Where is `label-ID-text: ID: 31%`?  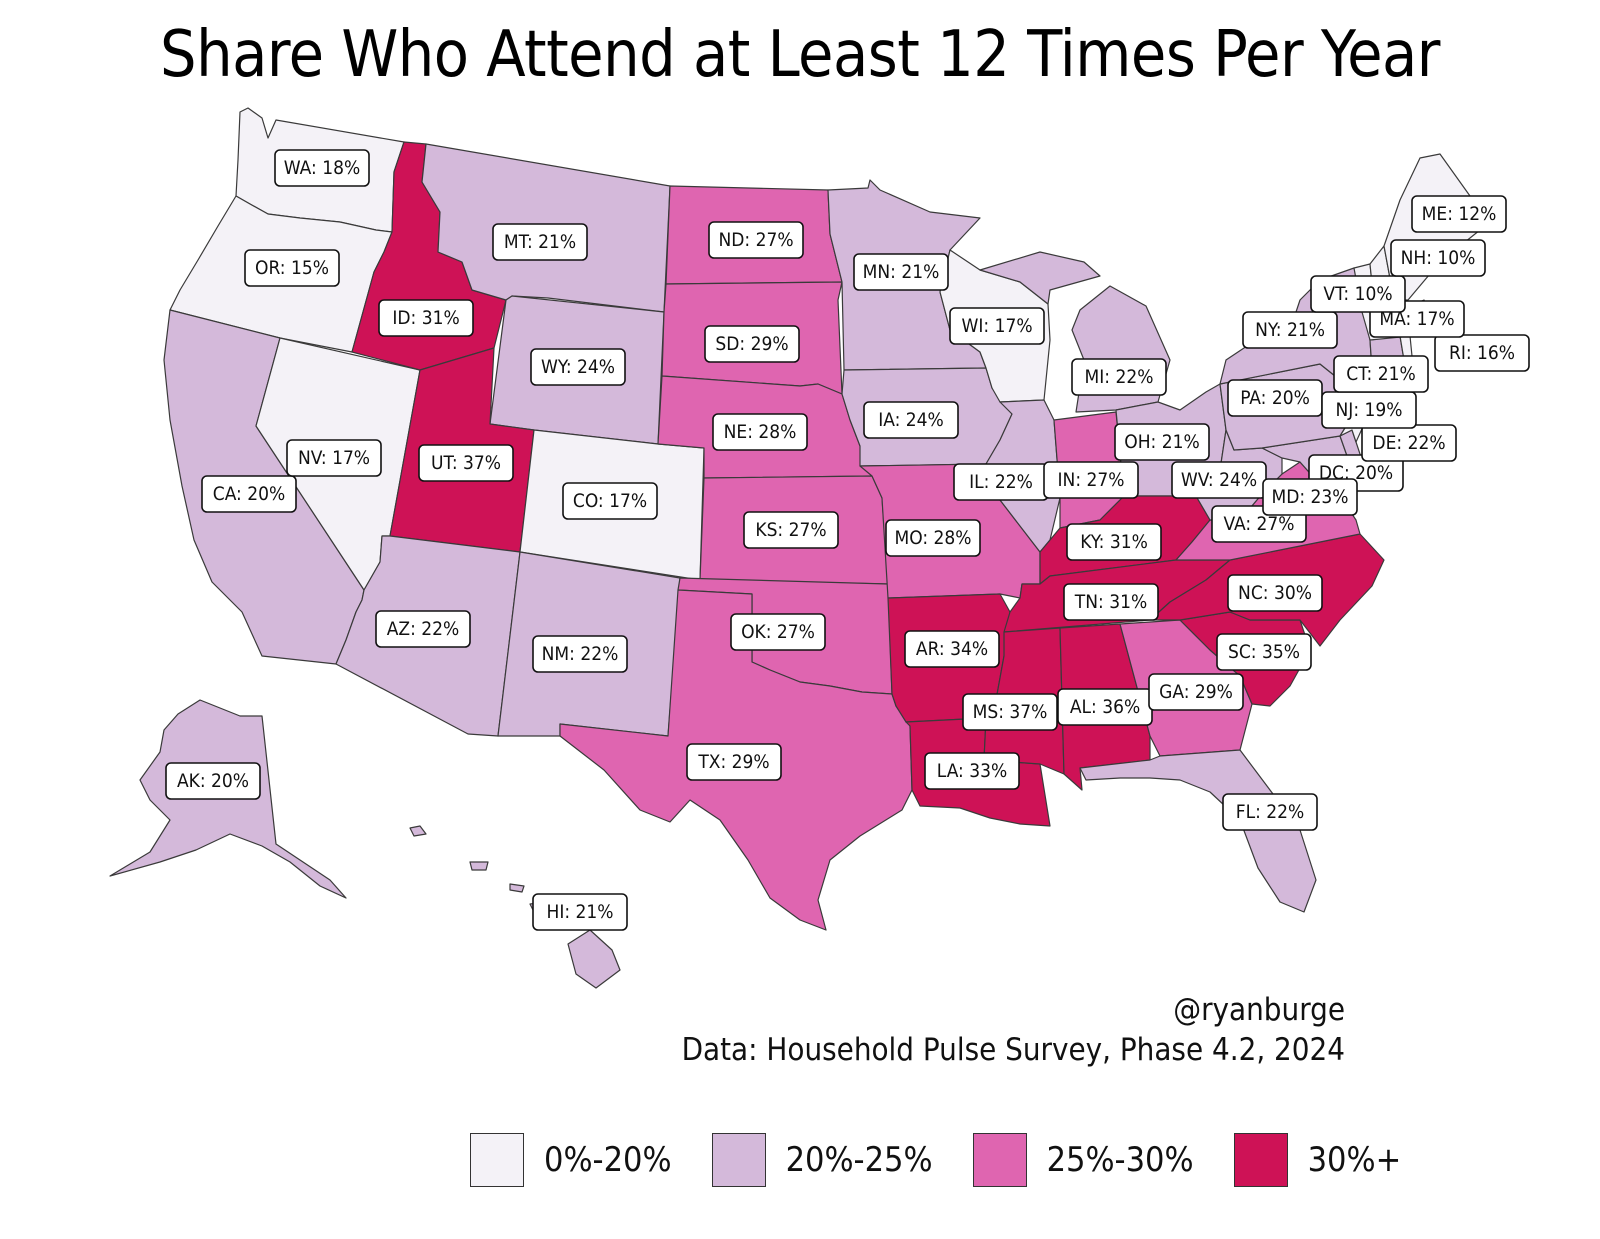 label-ID-text: ID: 31% is located at coordinates (425, 318).